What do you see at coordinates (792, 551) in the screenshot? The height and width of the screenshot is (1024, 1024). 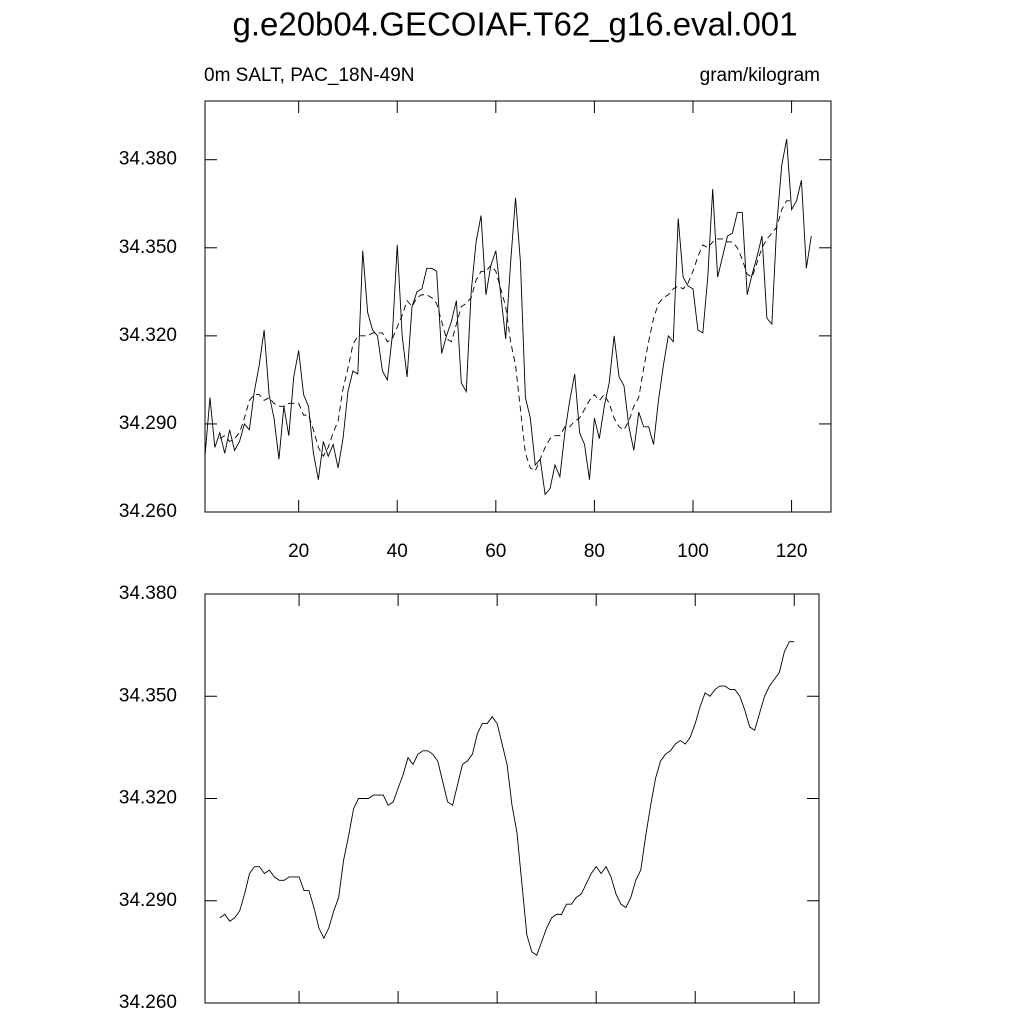 I see `x-tick-label: 120` at bounding box center [792, 551].